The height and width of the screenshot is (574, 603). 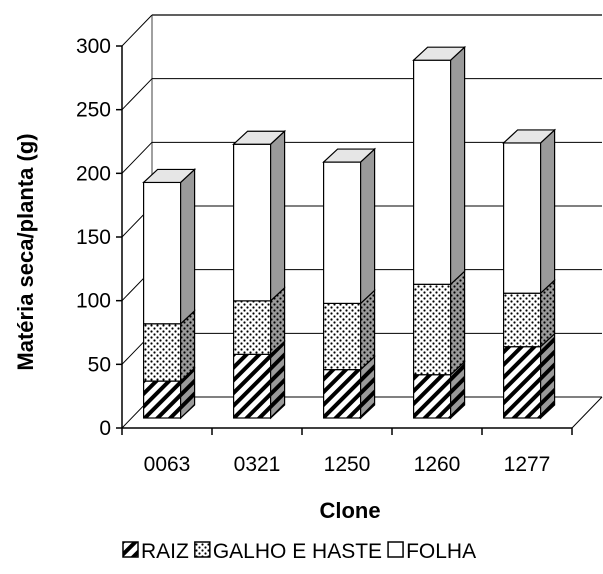 I want to click on legend-label: GALHO E HASTE, so click(x=297, y=551).